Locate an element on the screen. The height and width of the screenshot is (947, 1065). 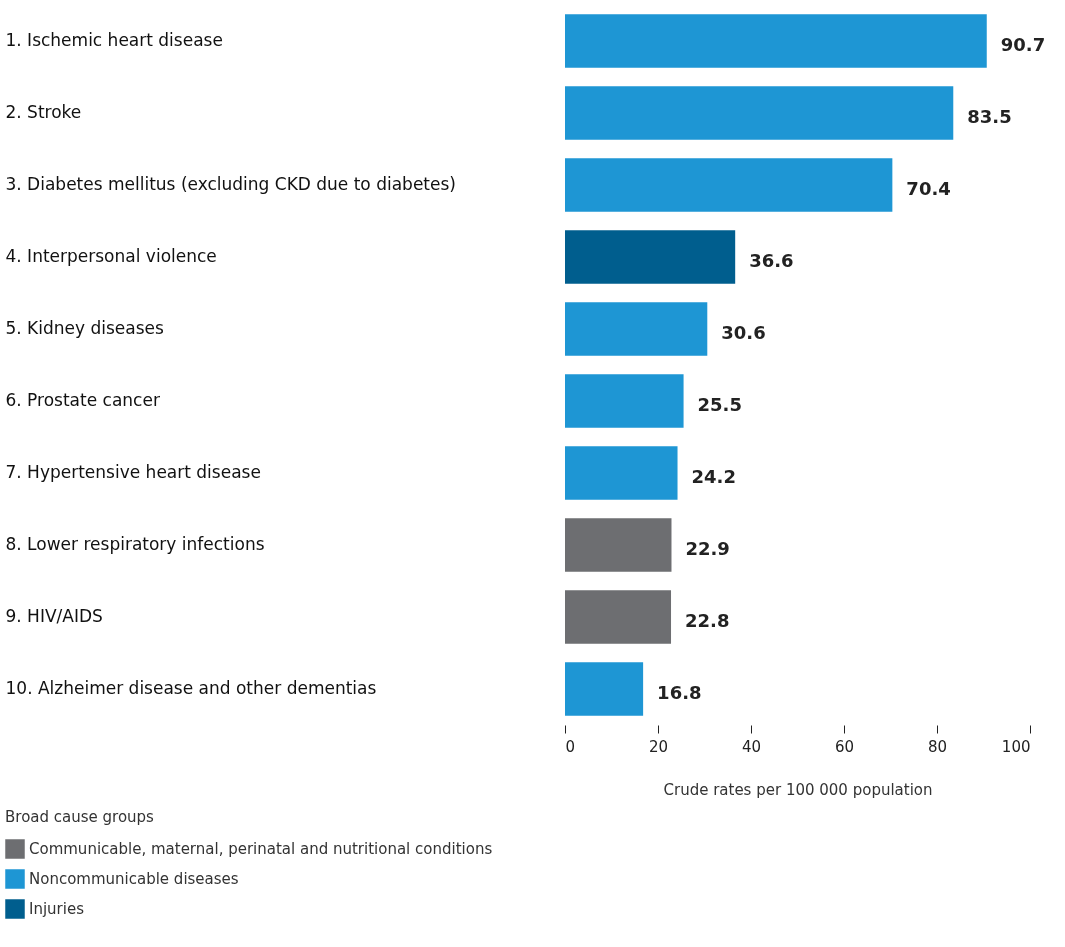
y-tick-label: 8. Lower respiratory infections is located at coordinates (135, 544).